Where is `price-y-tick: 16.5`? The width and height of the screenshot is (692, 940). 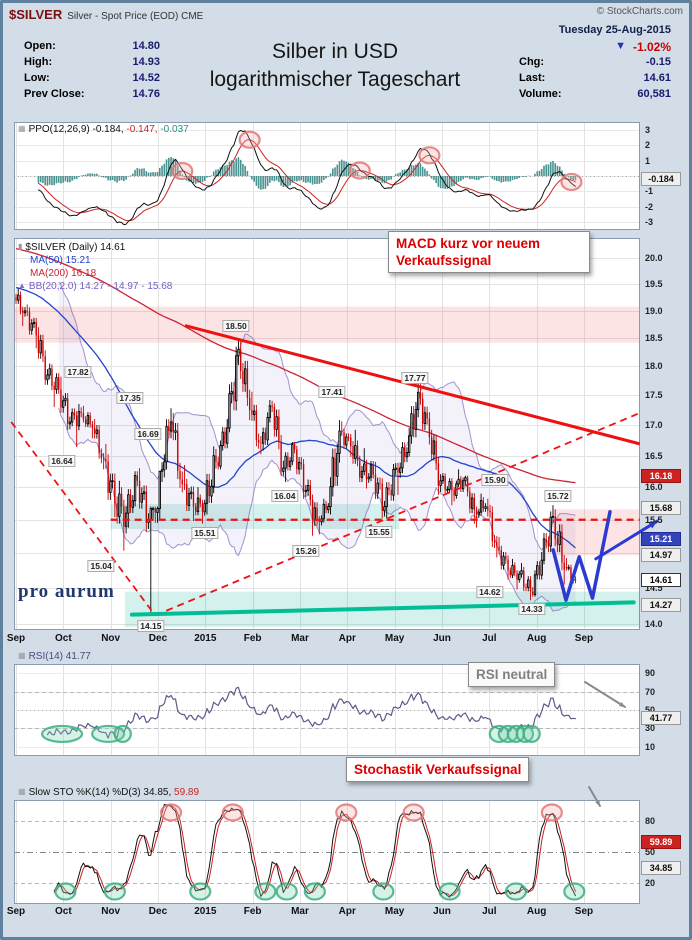 price-y-tick: 16.5 is located at coordinates (654, 455).